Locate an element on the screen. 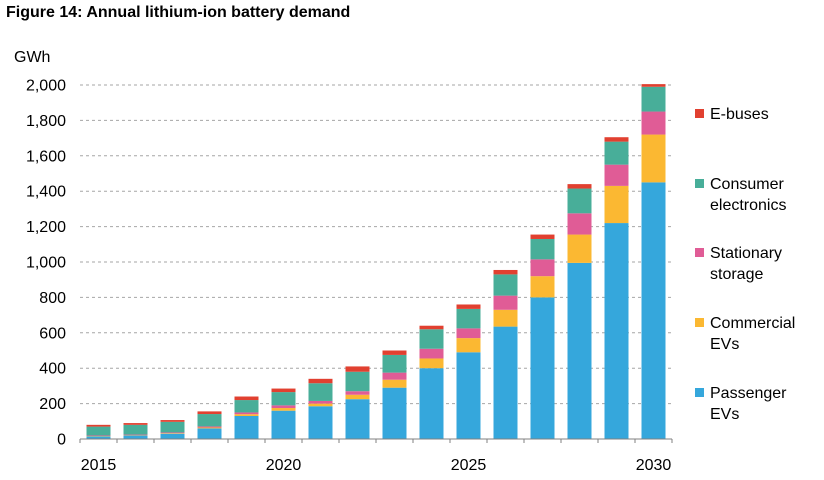 This screenshot has height=480, width=824. bar-segment-consumer-electronics-2015 is located at coordinates (98, 431).